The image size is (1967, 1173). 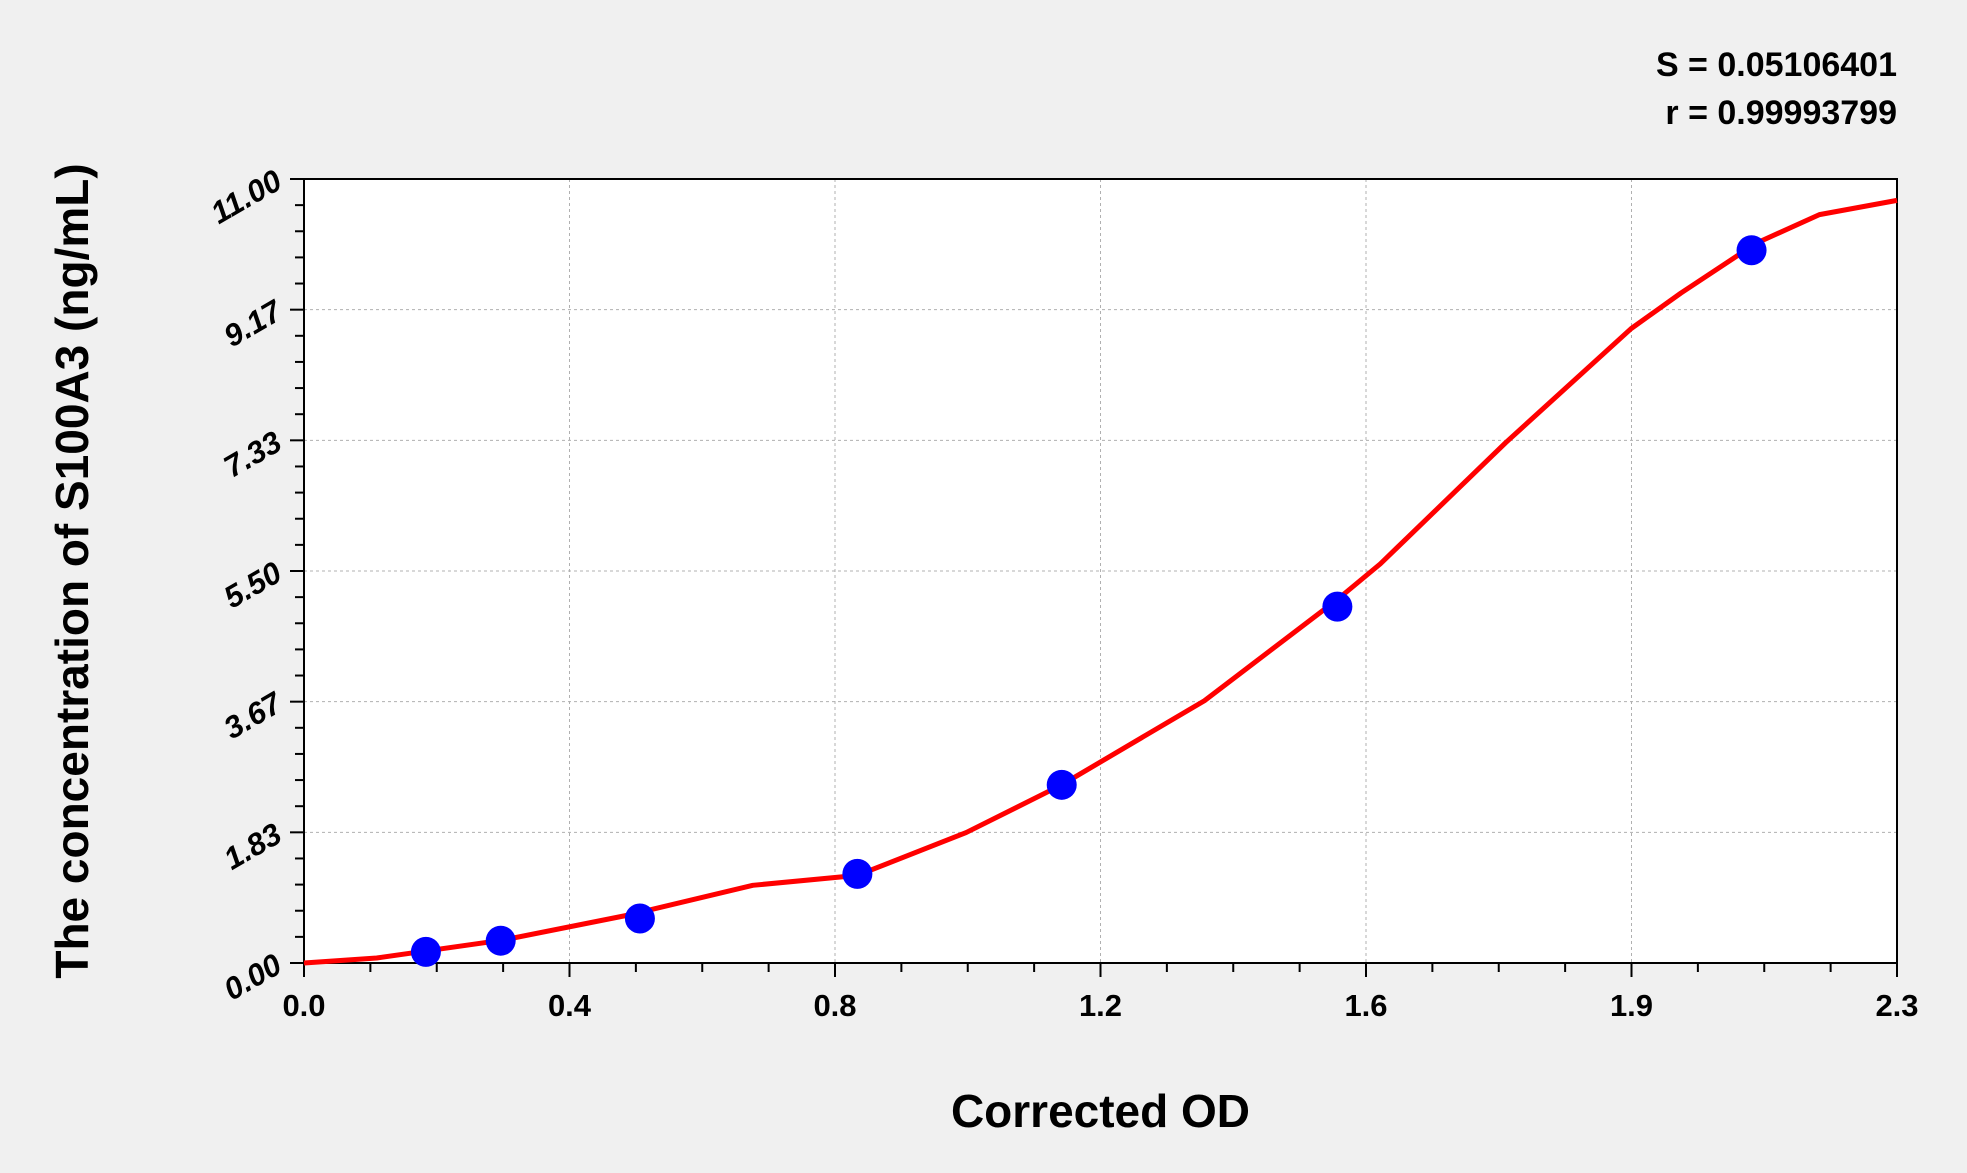 What do you see at coordinates (253, 454) in the screenshot?
I see `y-tick-label: 7.33` at bounding box center [253, 454].